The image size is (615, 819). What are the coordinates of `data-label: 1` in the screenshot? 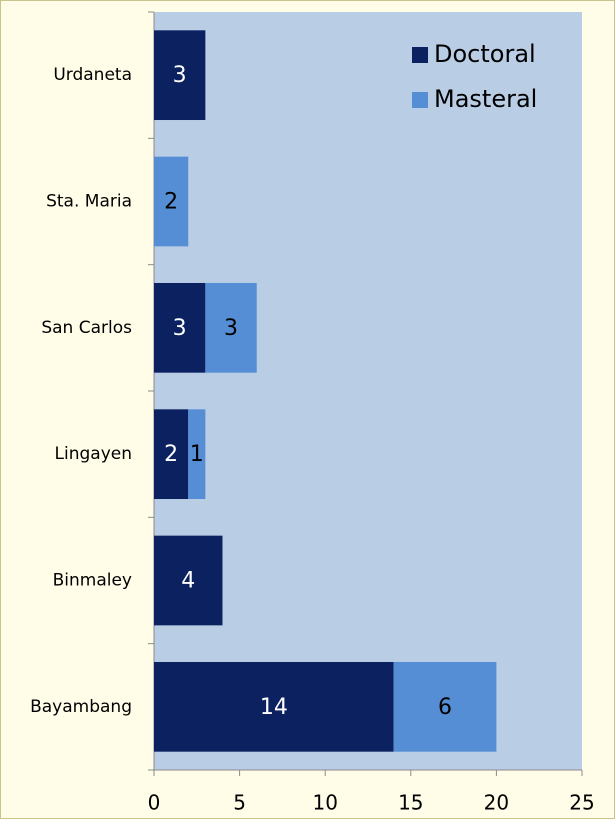 It's located at (197, 454).